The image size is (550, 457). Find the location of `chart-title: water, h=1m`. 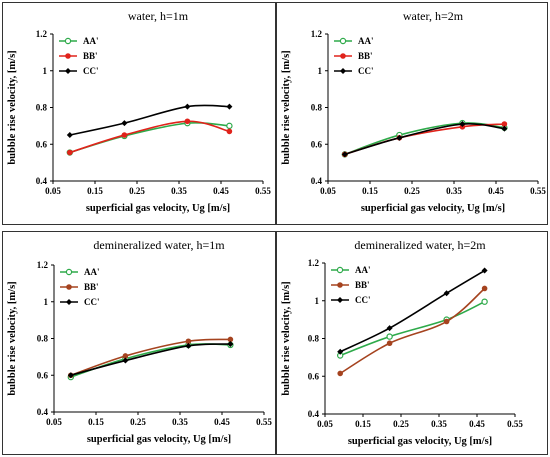

chart-title: water, h=1m is located at coordinates (158, 16).